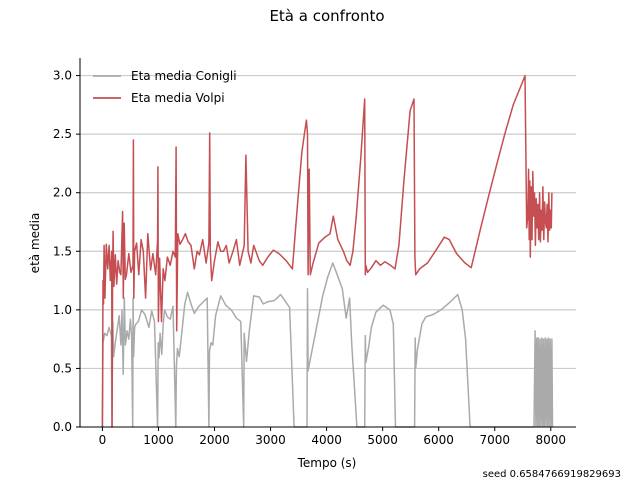 This screenshot has width=640, height=480. Describe the element at coordinates (62, 251) in the screenshot. I see `y-tick-label: 1.5` at that location.